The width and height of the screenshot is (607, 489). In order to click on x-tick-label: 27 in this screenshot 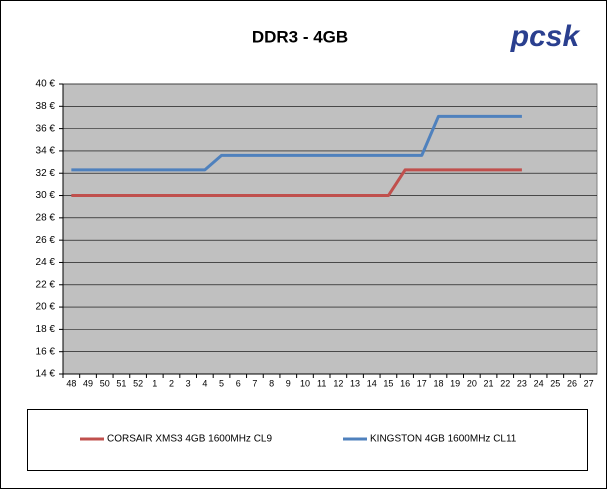, I will do `click(589, 383)`.